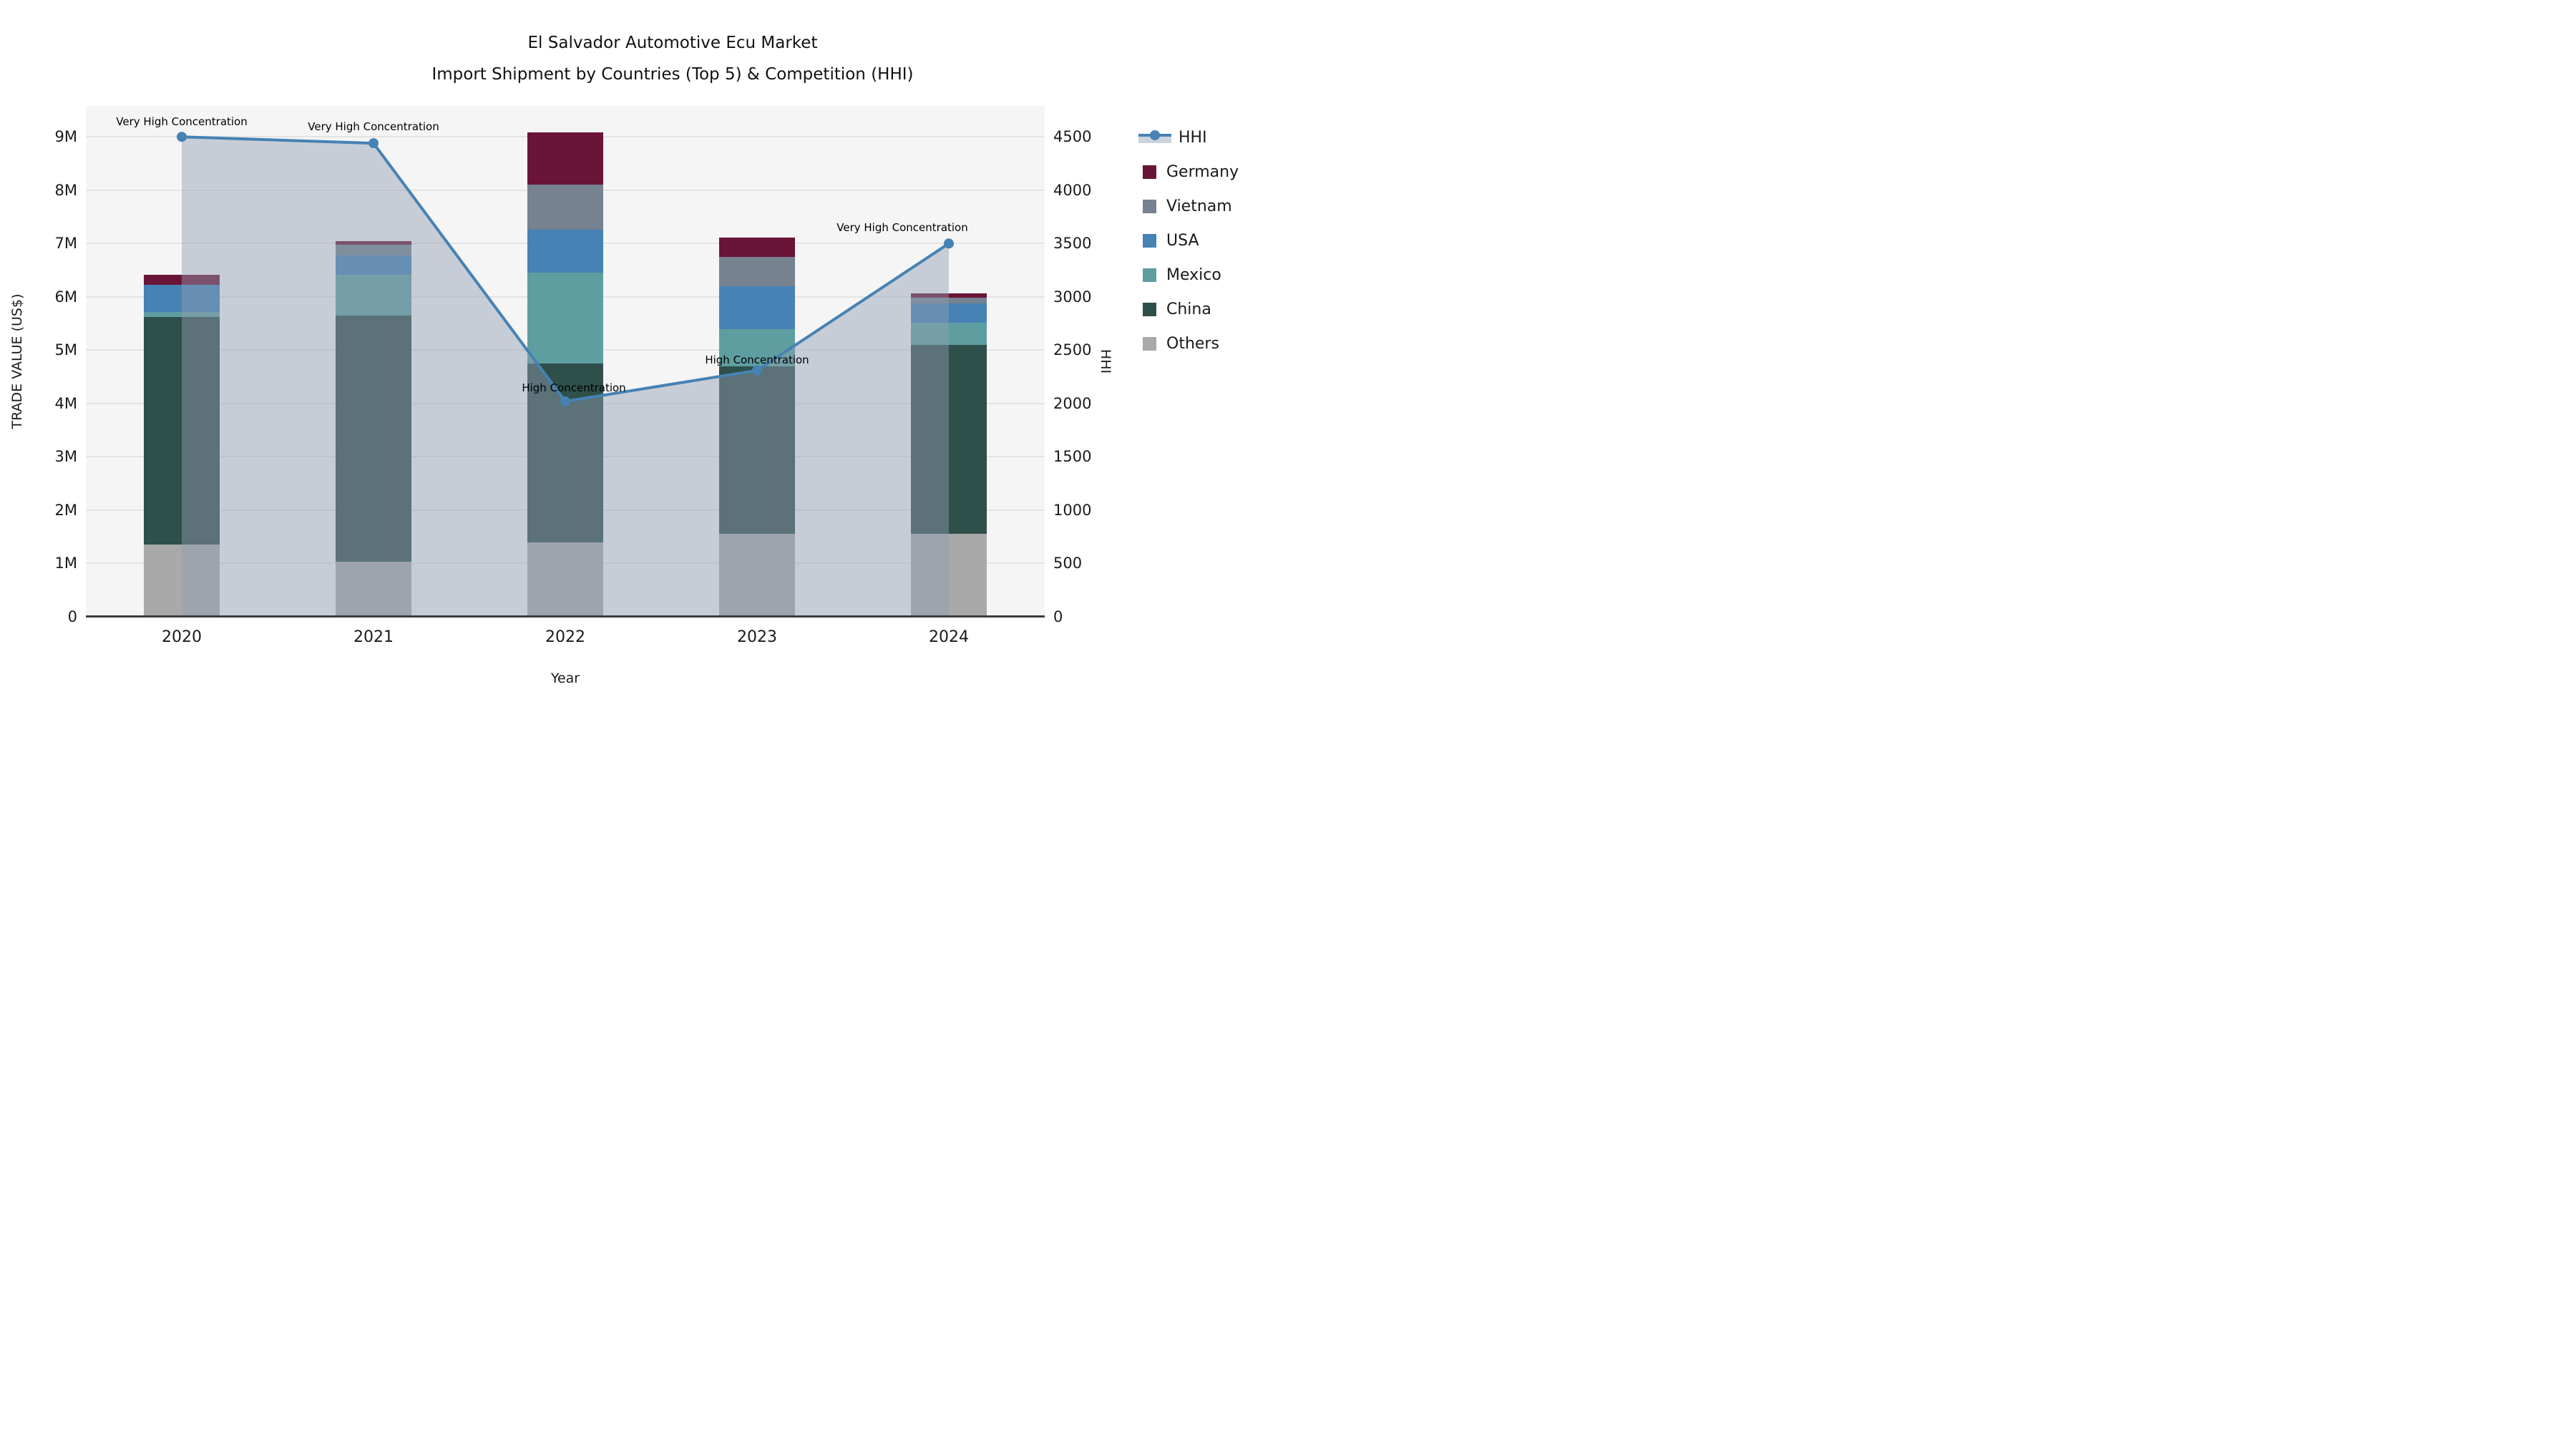 The height and width of the screenshot is (1449, 2576). I want to click on legend-swatch-vietnam, so click(1149, 206).